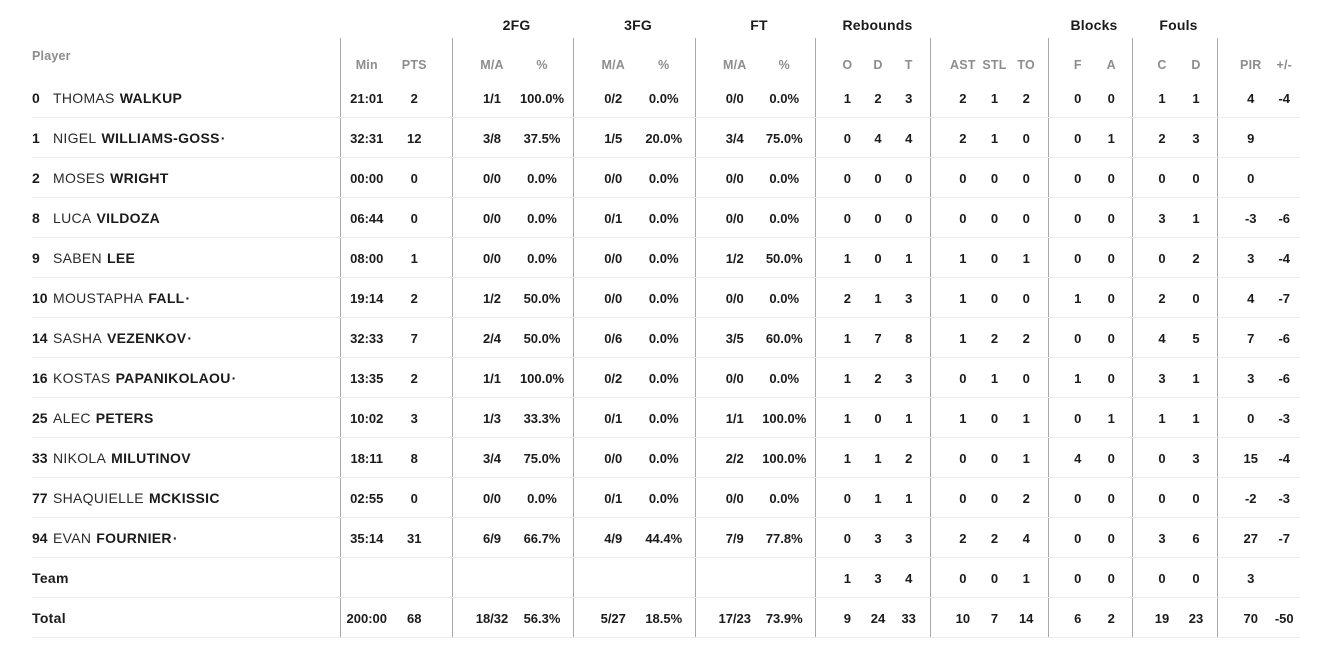 This screenshot has width=1339, height=656. What do you see at coordinates (634, 578) in the screenshot?
I see `fg3-cell` at bounding box center [634, 578].